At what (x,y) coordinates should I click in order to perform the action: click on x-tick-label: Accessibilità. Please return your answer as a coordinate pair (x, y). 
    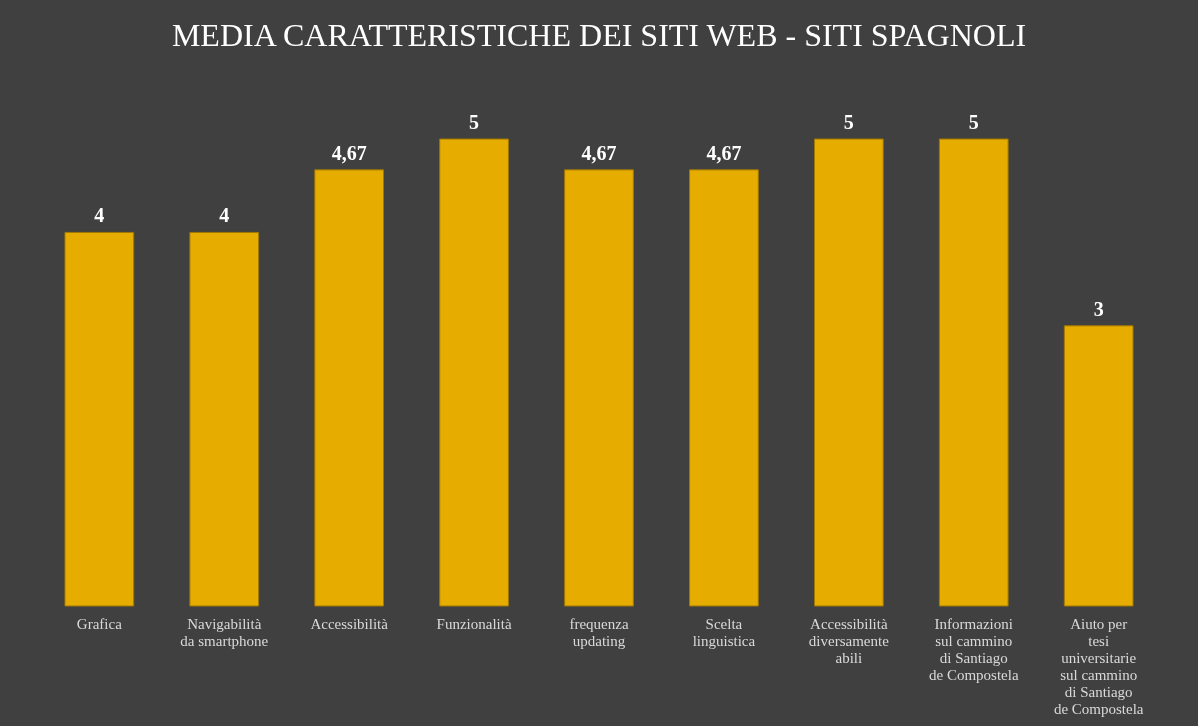
    Looking at the image, I should click on (349, 623).